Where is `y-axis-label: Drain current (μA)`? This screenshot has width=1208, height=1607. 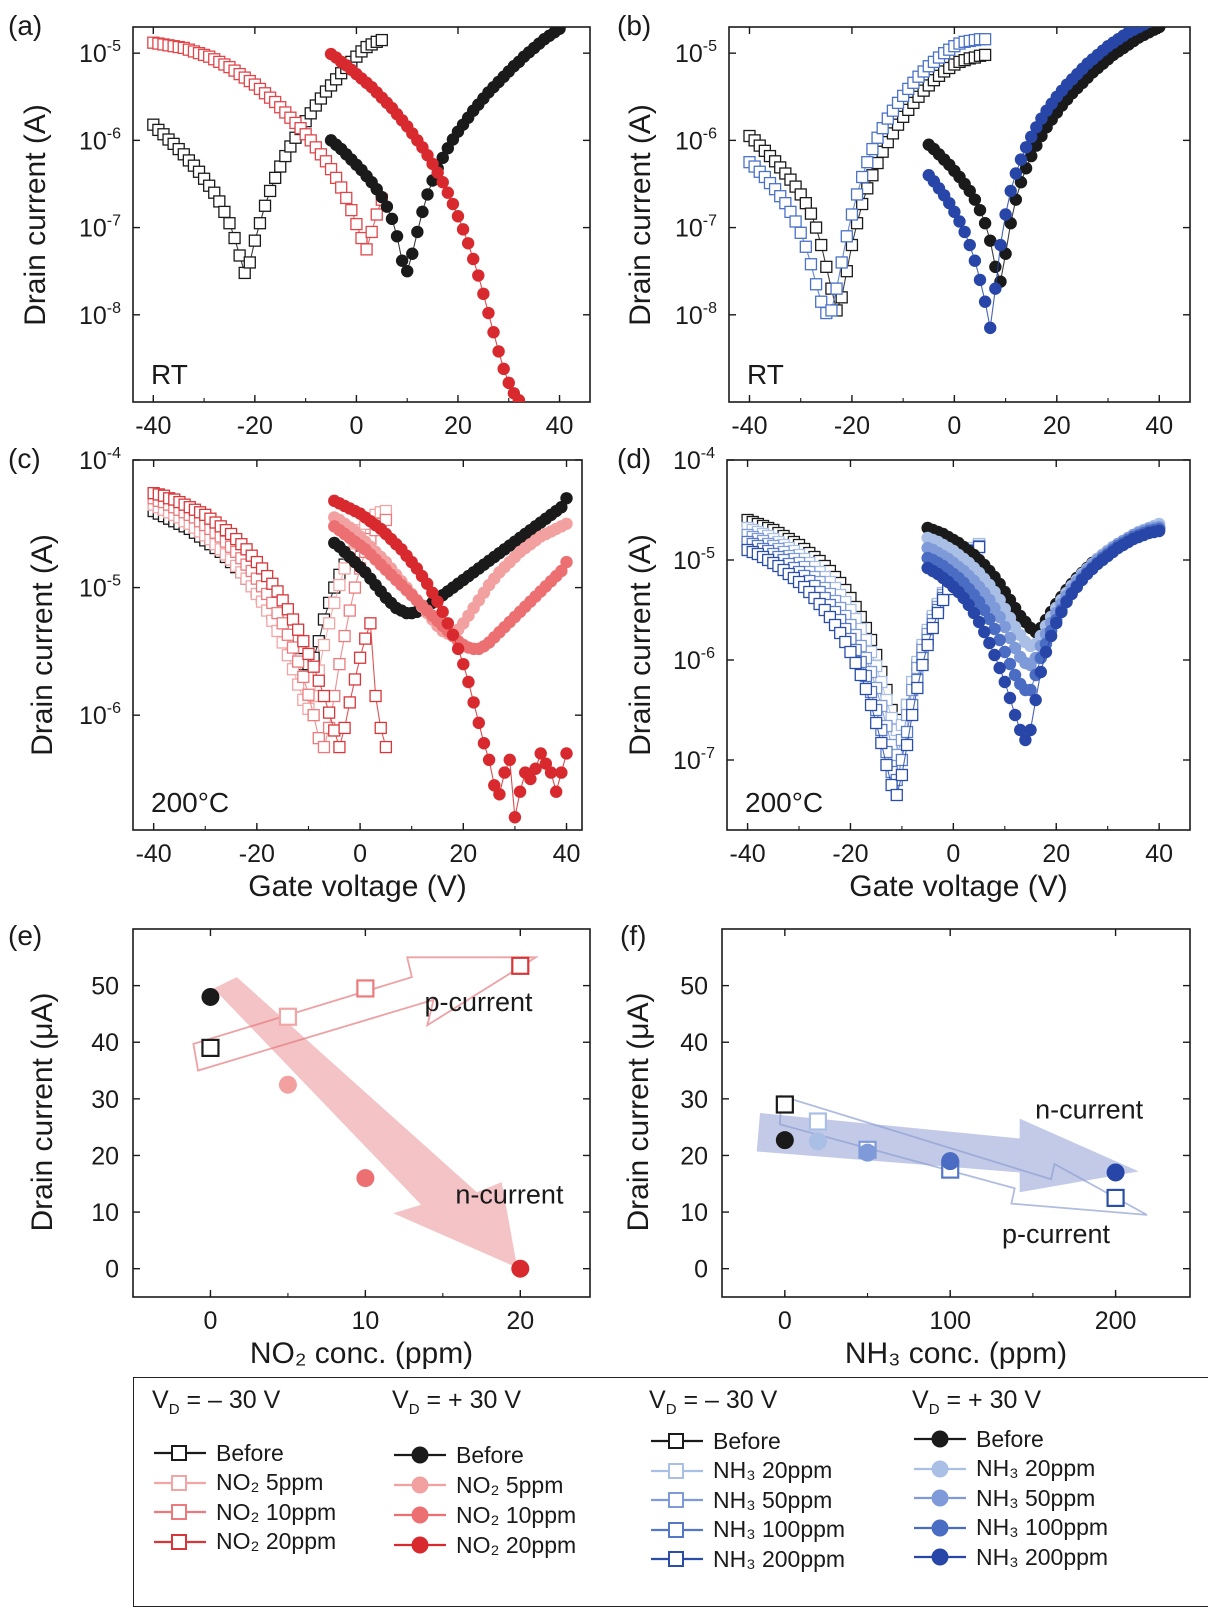 y-axis-label: Drain current (μA) is located at coordinates (42, 1111).